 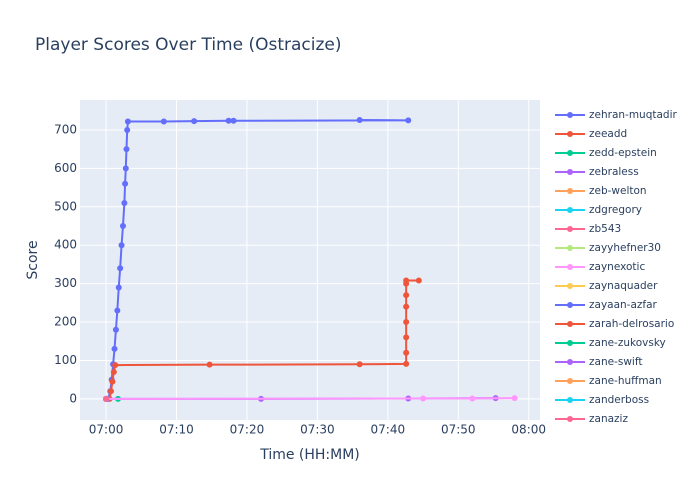 What do you see at coordinates (625, 248) in the screenshot?
I see `legend-label: zayyhefner30` at bounding box center [625, 248].